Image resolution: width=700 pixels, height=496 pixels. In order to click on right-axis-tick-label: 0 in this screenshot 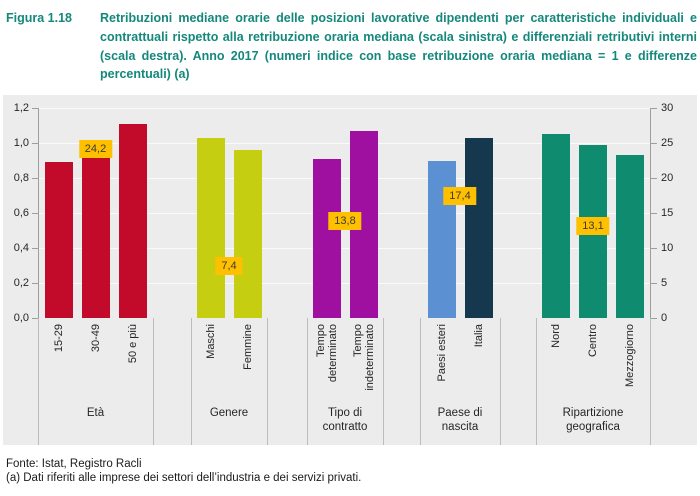, I will do `click(664, 318)`.